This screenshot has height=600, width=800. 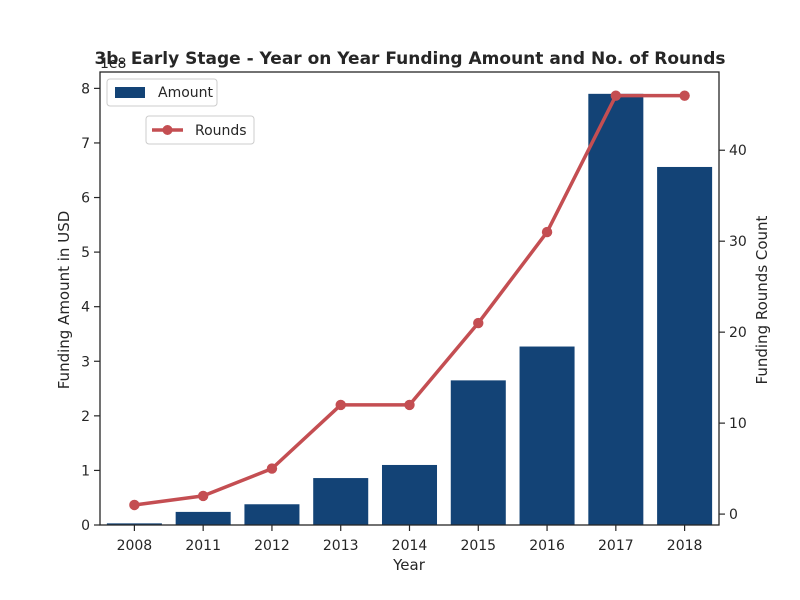 What do you see at coordinates (134, 524) in the screenshot?
I see `bar-2008` at bounding box center [134, 524].